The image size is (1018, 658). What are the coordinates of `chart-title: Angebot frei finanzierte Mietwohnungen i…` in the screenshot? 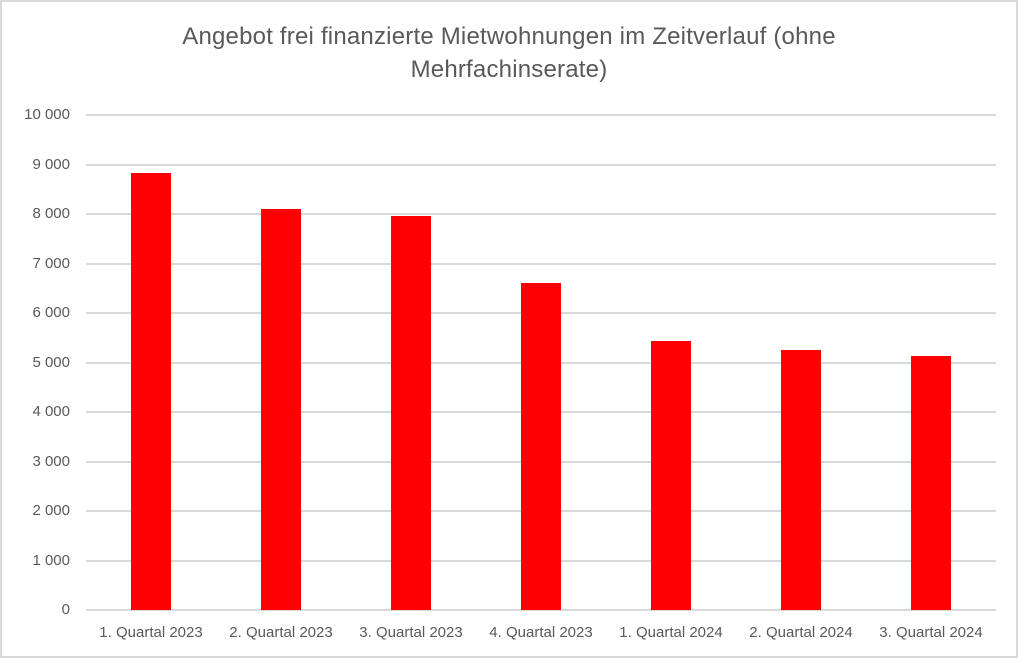 It's located at (509, 53).